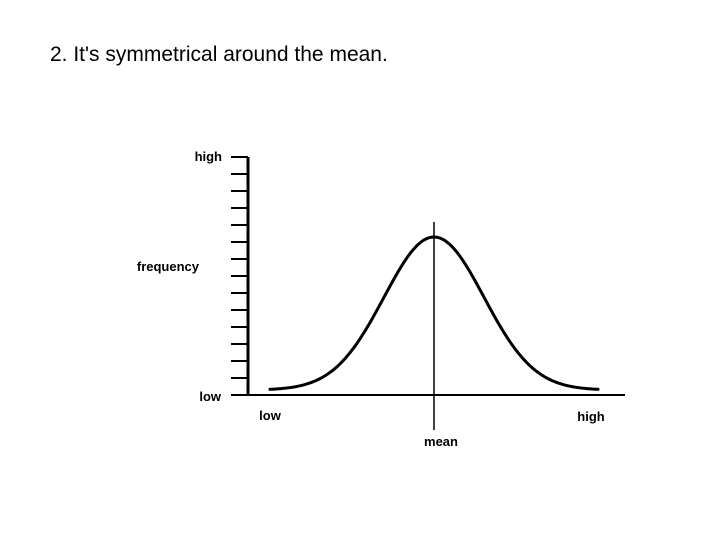 This screenshot has width=720, height=540. What do you see at coordinates (590, 416) in the screenshot?
I see `x-tick-label-high: high` at bounding box center [590, 416].